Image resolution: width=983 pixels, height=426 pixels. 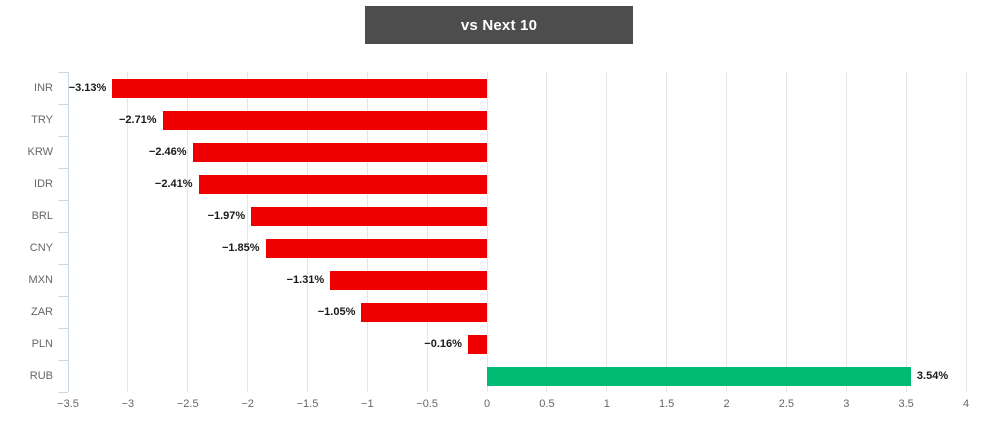 What do you see at coordinates (43, 184) in the screenshot?
I see `category-label: IDR` at bounding box center [43, 184].